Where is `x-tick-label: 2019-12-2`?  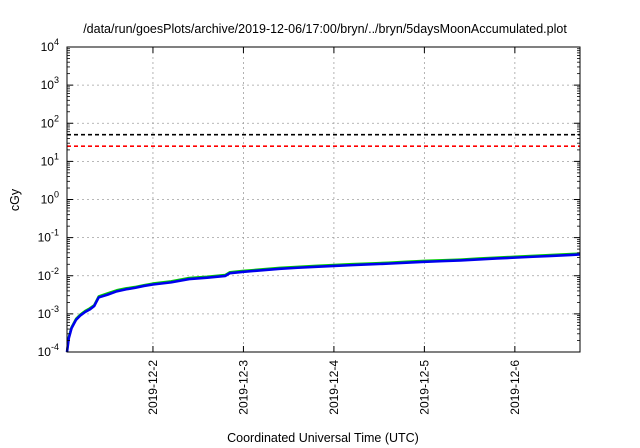 x-tick-label: 2019-12-2 is located at coordinates (153, 387).